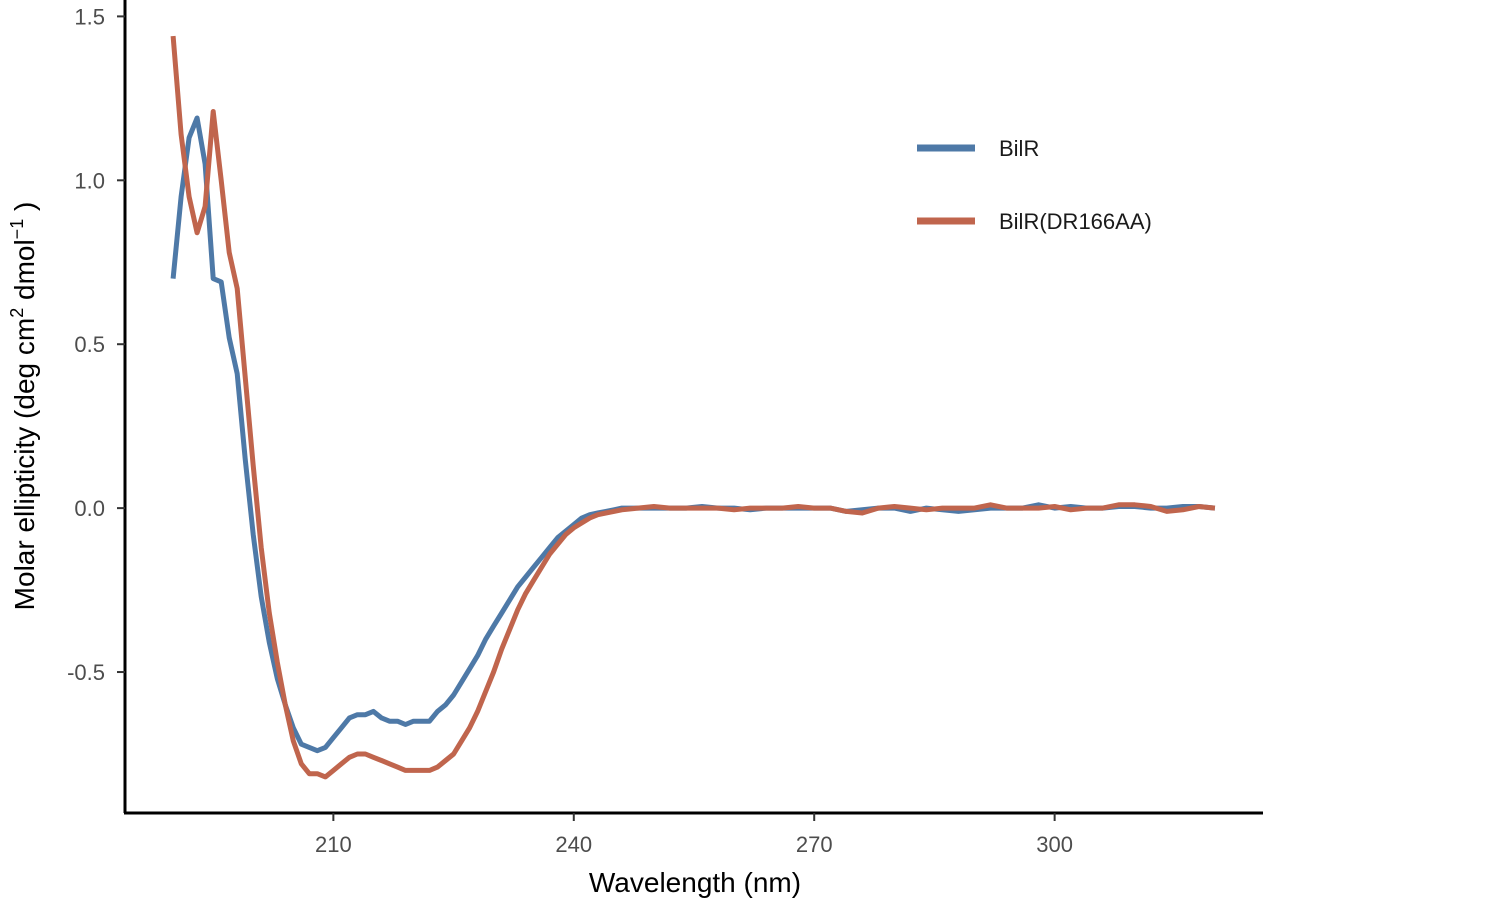  What do you see at coordinates (89, 180) in the screenshot?
I see `y-tick-label: 1.0` at bounding box center [89, 180].